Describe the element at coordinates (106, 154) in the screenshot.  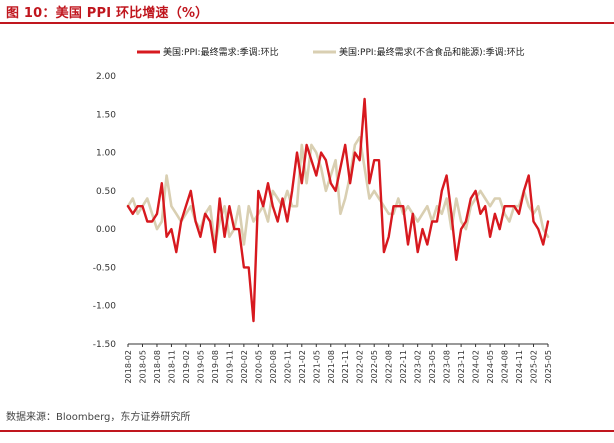
I see `y-tick-label: 1.00` at that location.